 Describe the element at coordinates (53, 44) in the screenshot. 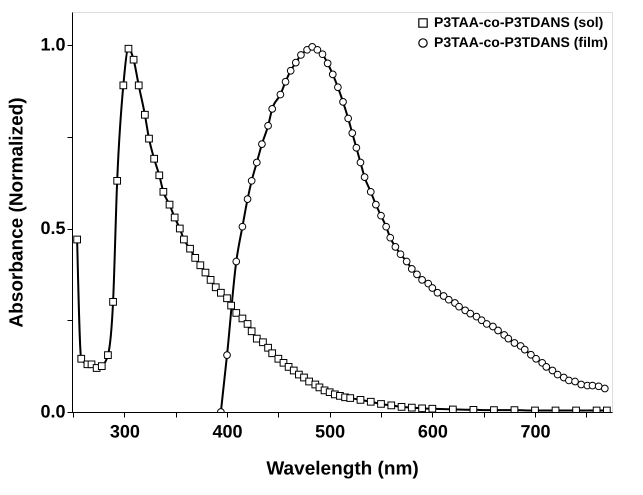

I see `y-tick-label: 1.0` at that location.